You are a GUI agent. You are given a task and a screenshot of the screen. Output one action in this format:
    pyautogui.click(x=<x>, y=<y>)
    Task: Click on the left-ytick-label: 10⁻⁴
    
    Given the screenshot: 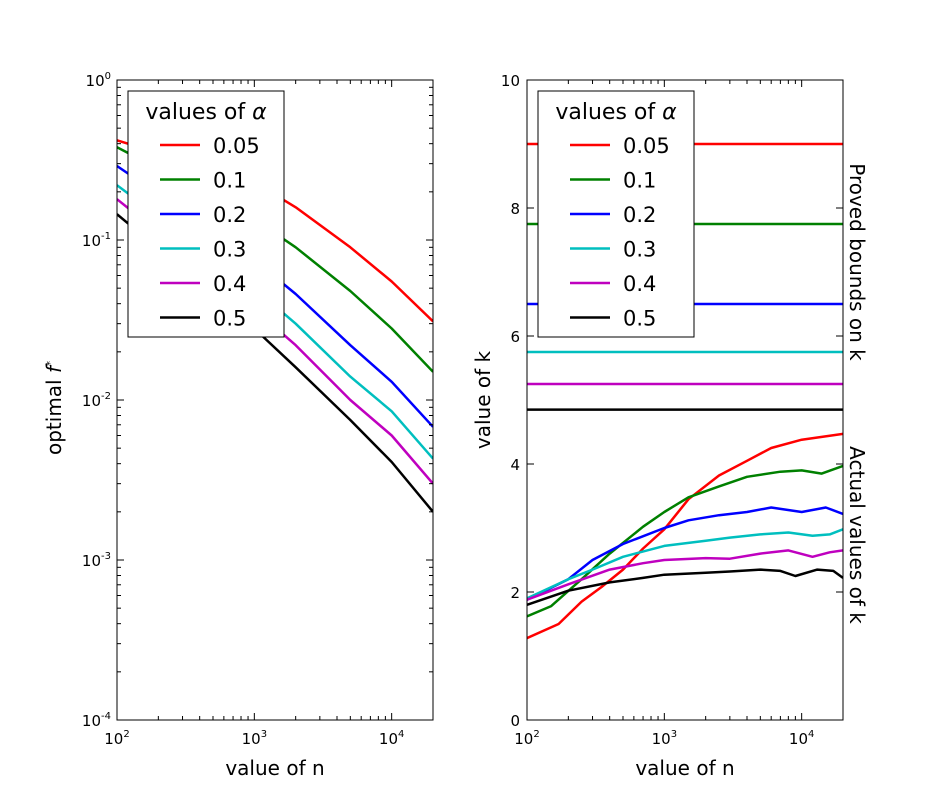 What is the action you would take?
    pyautogui.click(x=96, y=720)
    